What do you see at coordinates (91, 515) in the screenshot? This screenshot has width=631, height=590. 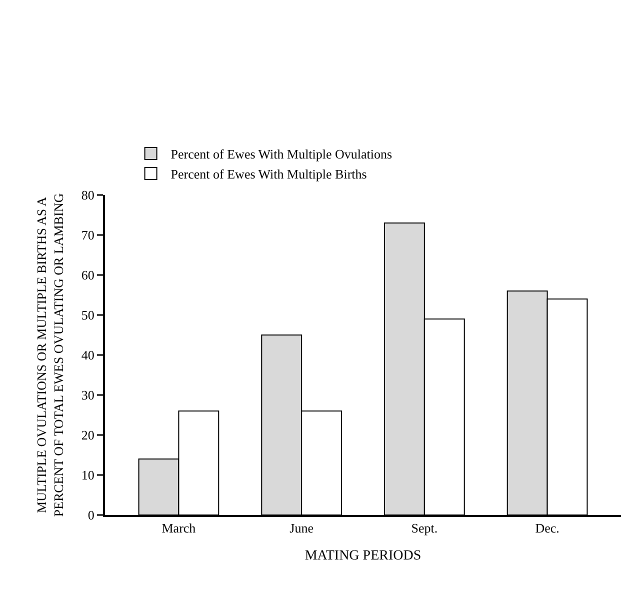 I see `y-tick-label: 0` at bounding box center [91, 515].